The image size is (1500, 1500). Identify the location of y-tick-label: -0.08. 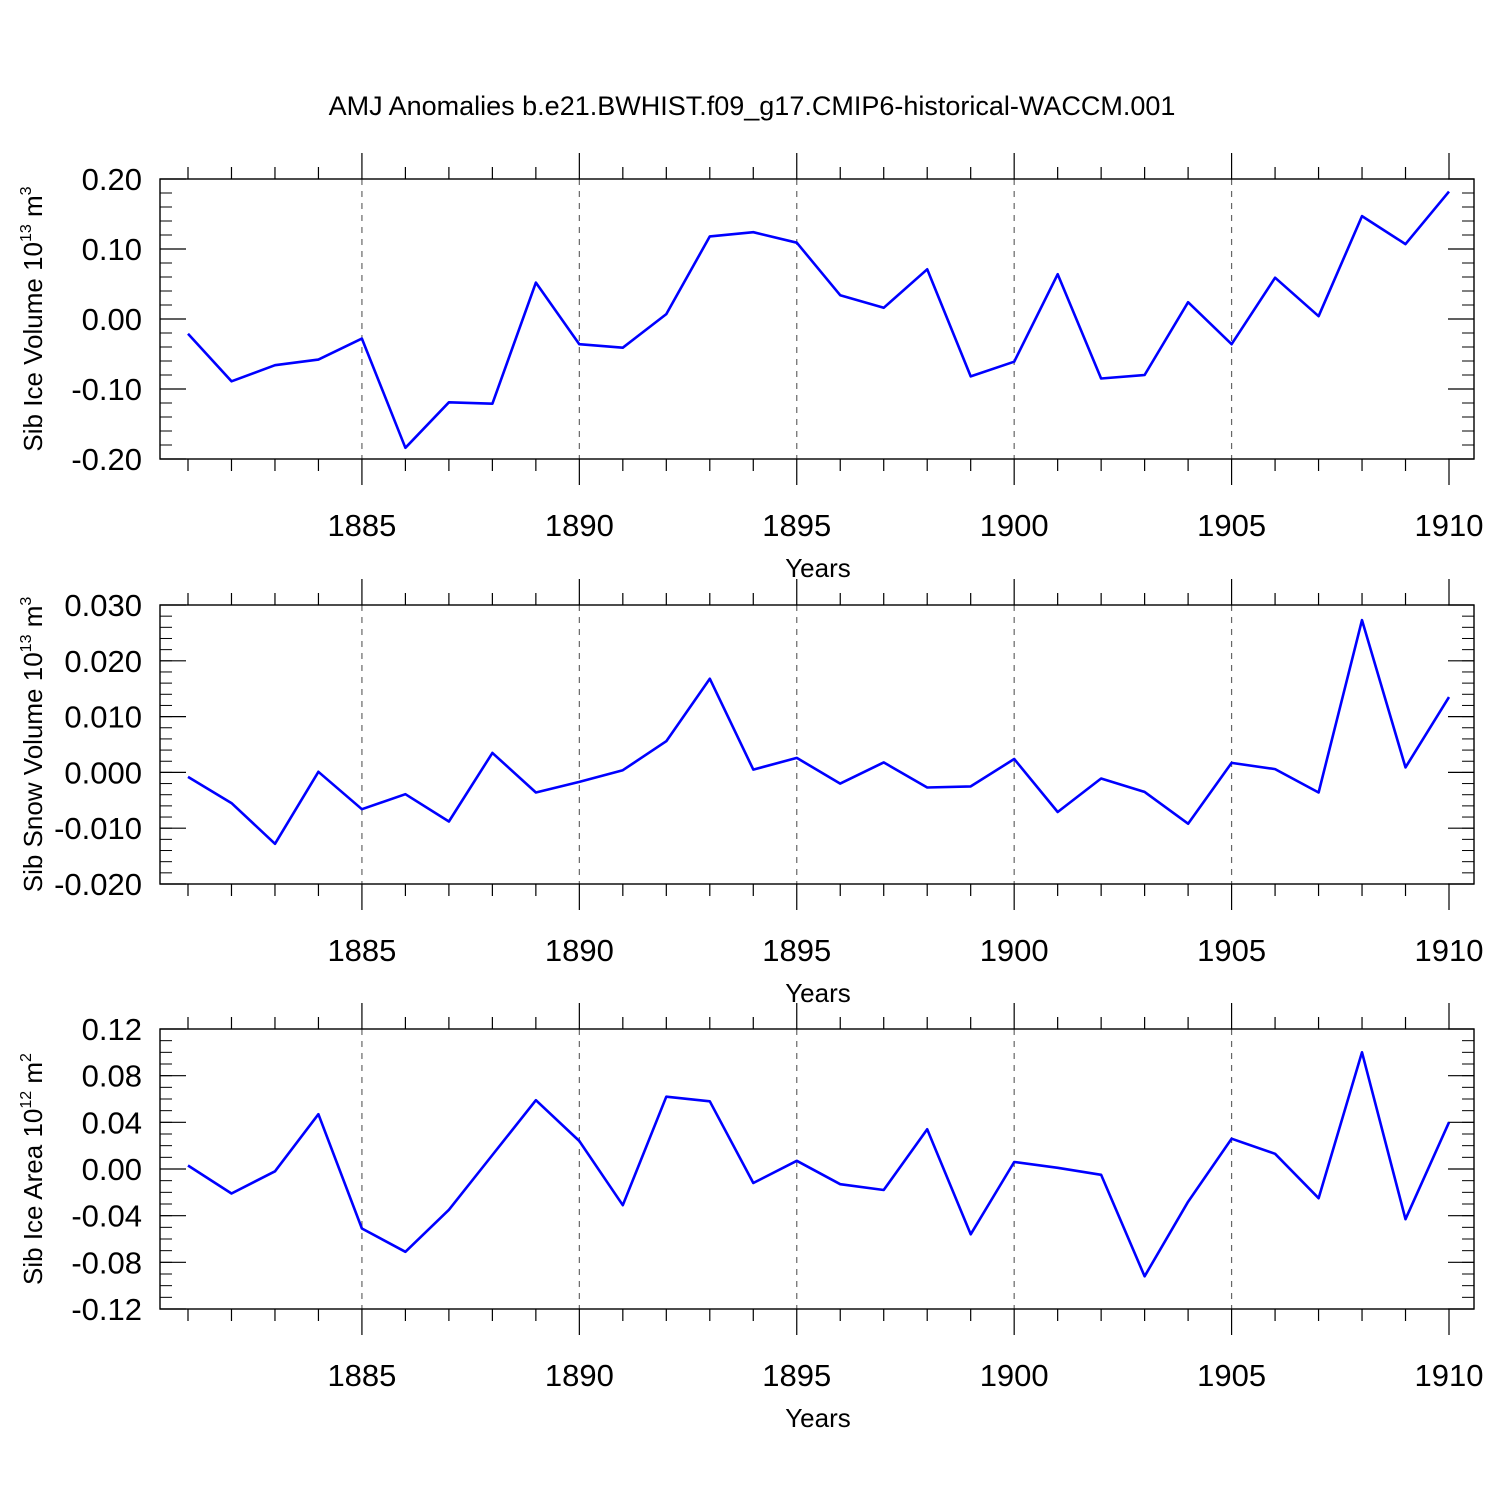
(106, 1262).